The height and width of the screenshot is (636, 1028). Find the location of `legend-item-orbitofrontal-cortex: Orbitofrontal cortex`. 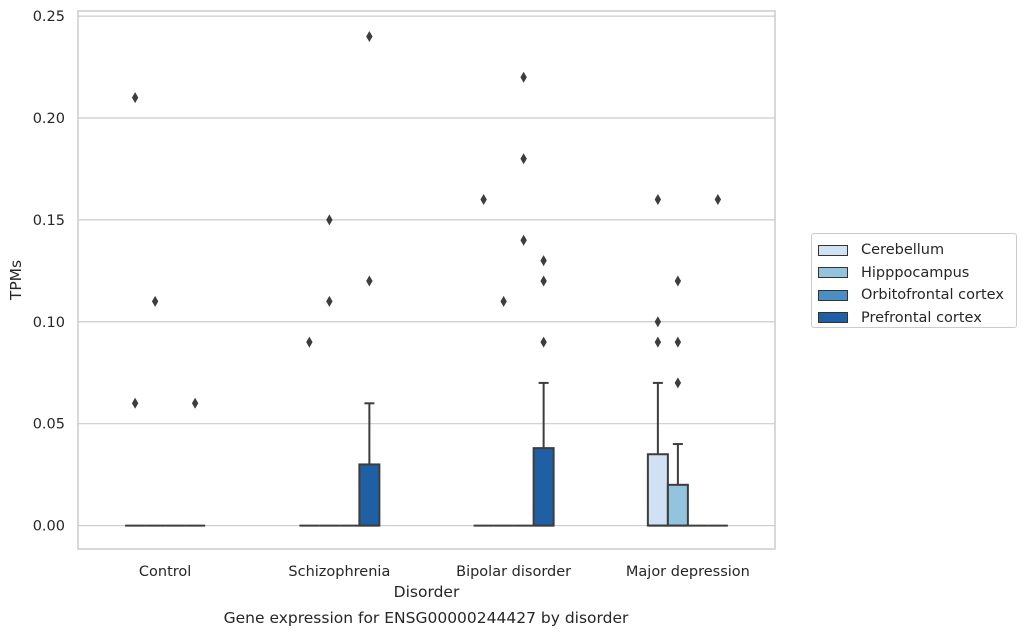

legend-item-orbitofrontal-cortex: Orbitofrontal cortex is located at coordinates (917, 295).